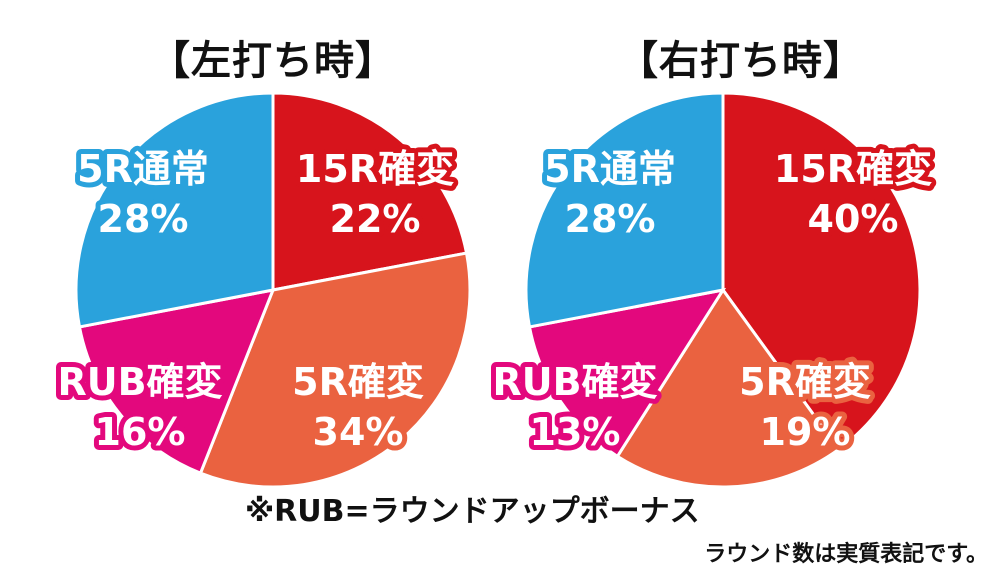 The image size is (1000, 577). What do you see at coordinates (358, 432) in the screenshot?
I see `left-slice-value-1: 34%` at bounding box center [358, 432].